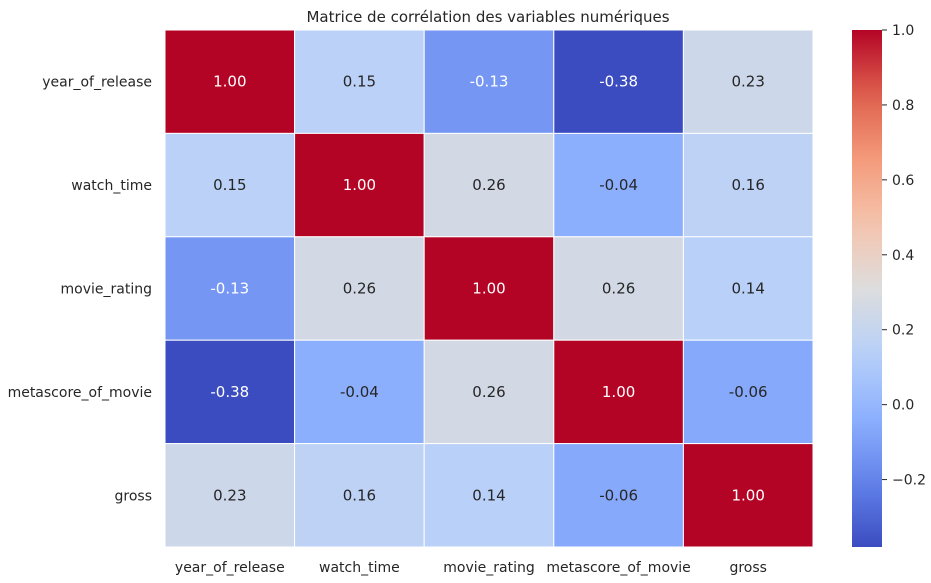  Describe the element at coordinates (359, 568) in the screenshot. I see `x-tick-label: watch_time` at that location.